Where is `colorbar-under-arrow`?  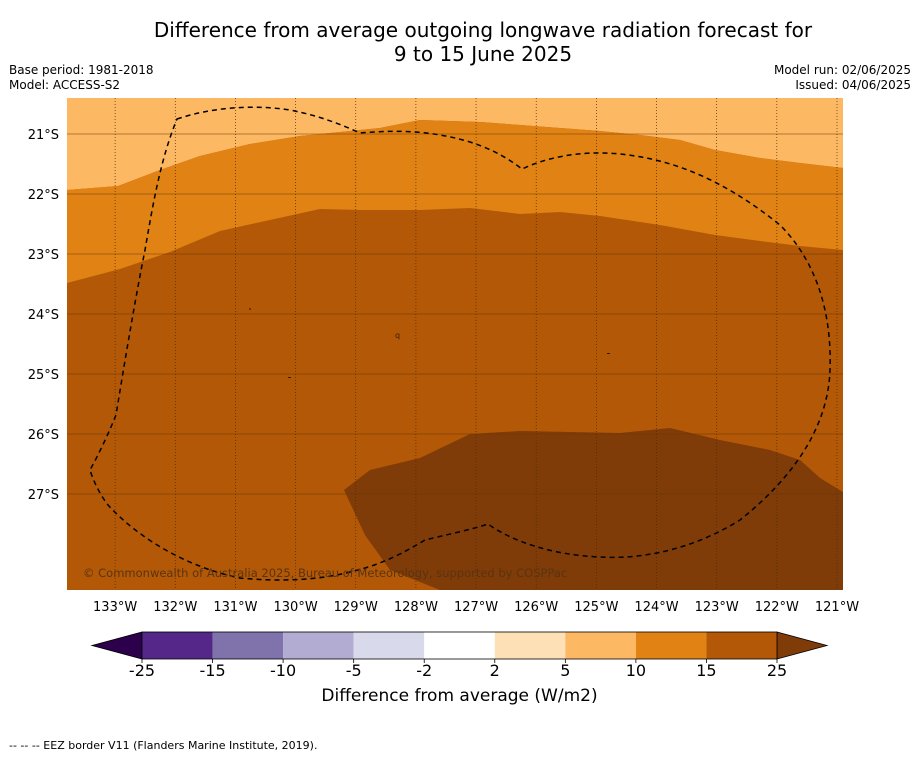
colorbar-under-arrow is located at coordinates (116, 645).